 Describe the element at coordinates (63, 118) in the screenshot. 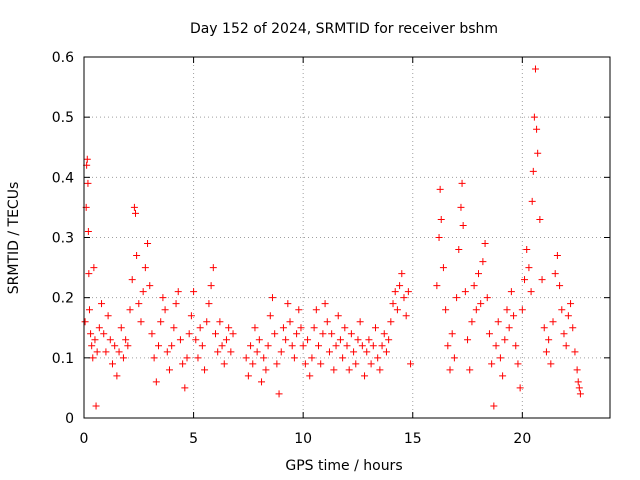

I see `y-tick-label: 0.5` at that location.